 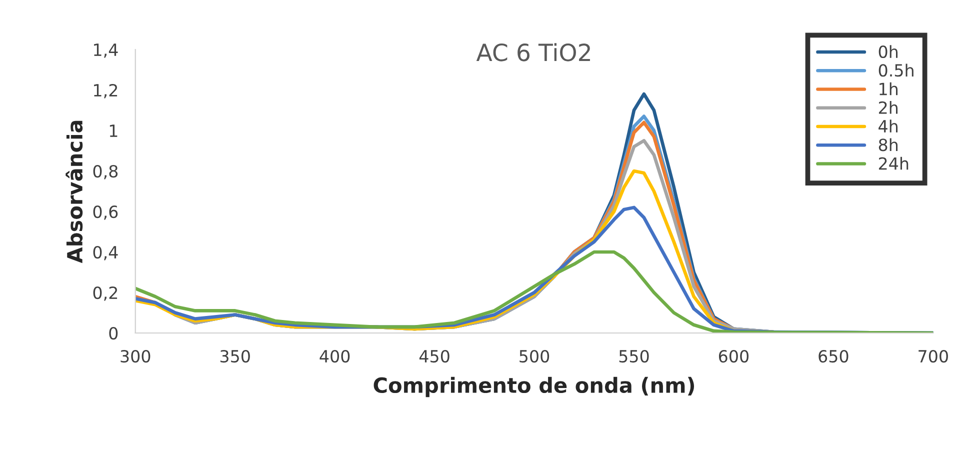 I want to click on y-tick-label: 0, so click(x=113, y=333).